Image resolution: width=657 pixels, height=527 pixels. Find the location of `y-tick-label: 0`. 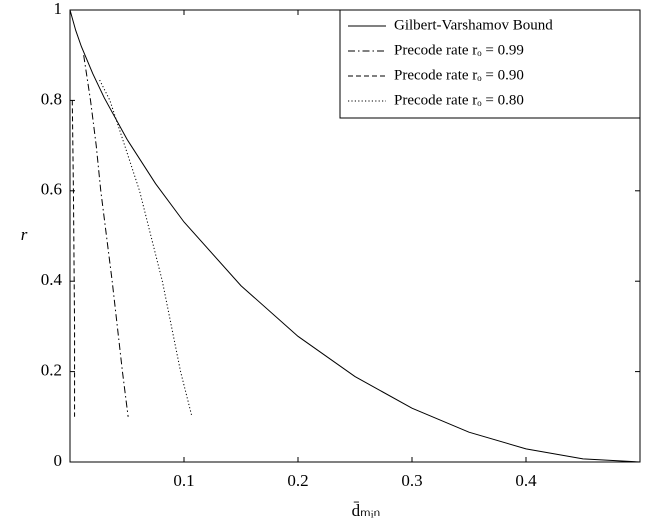

y-tick-label: 0 is located at coordinates (58, 460).